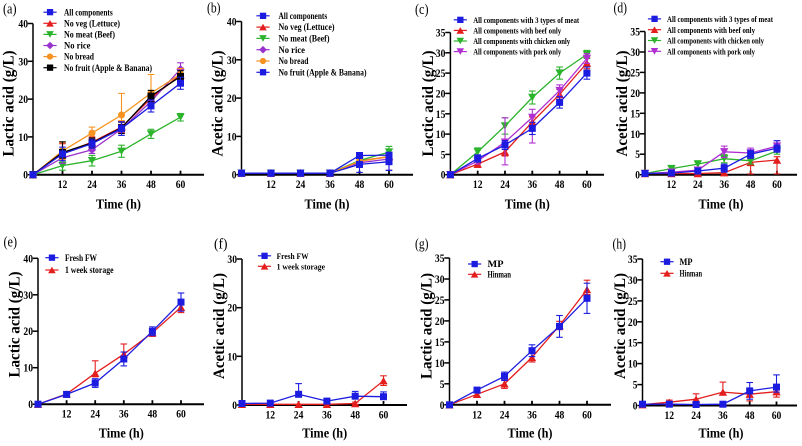  Describe the element at coordinates (621, 9) in the screenshot. I see `svg-text: (d)` at that location.